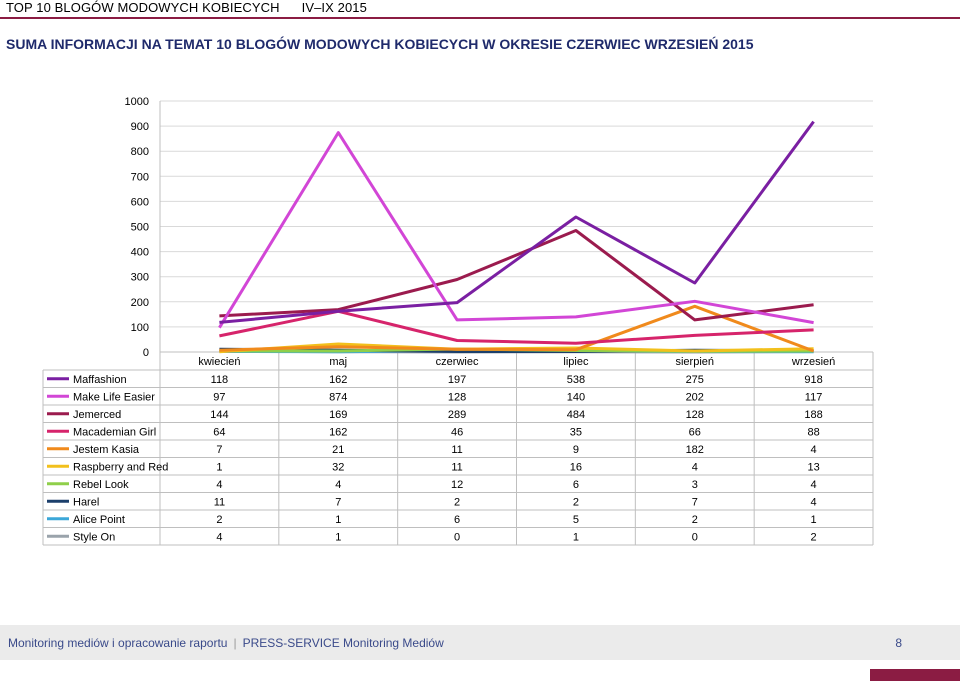 This screenshot has height=681, width=960. What do you see at coordinates (140, 202) in the screenshot?
I see `y-tick-label: 600` at bounding box center [140, 202].